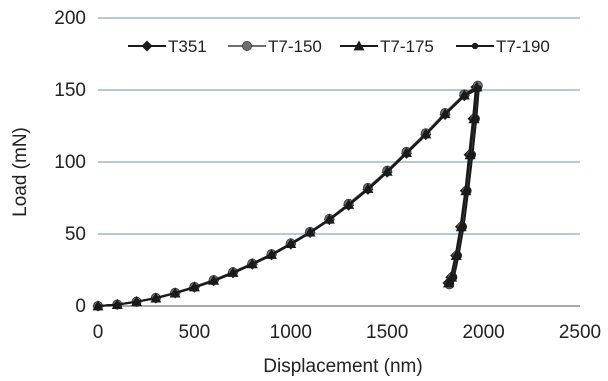  What do you see at coordinates (339, 46) in the screenshot?
I see `legend: T351 T7-150 T7-175 T7-190` at bounding box center [339, 46].